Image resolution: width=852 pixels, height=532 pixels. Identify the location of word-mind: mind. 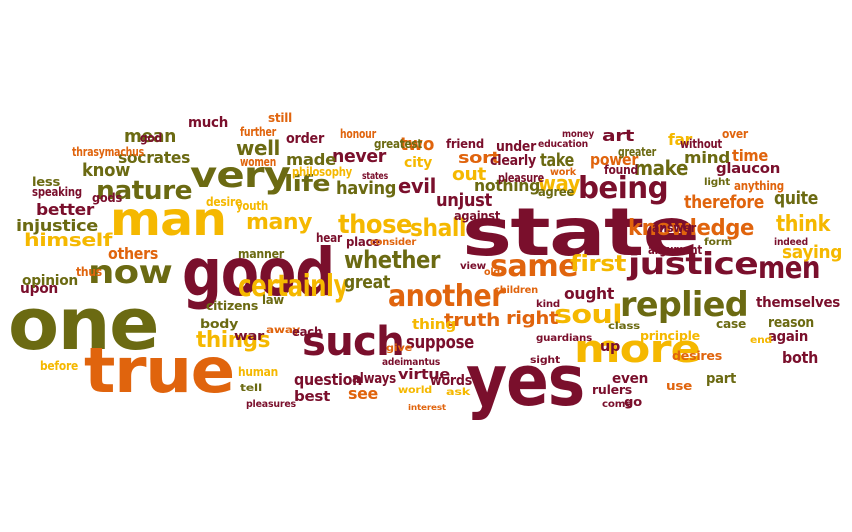
(707, 157).